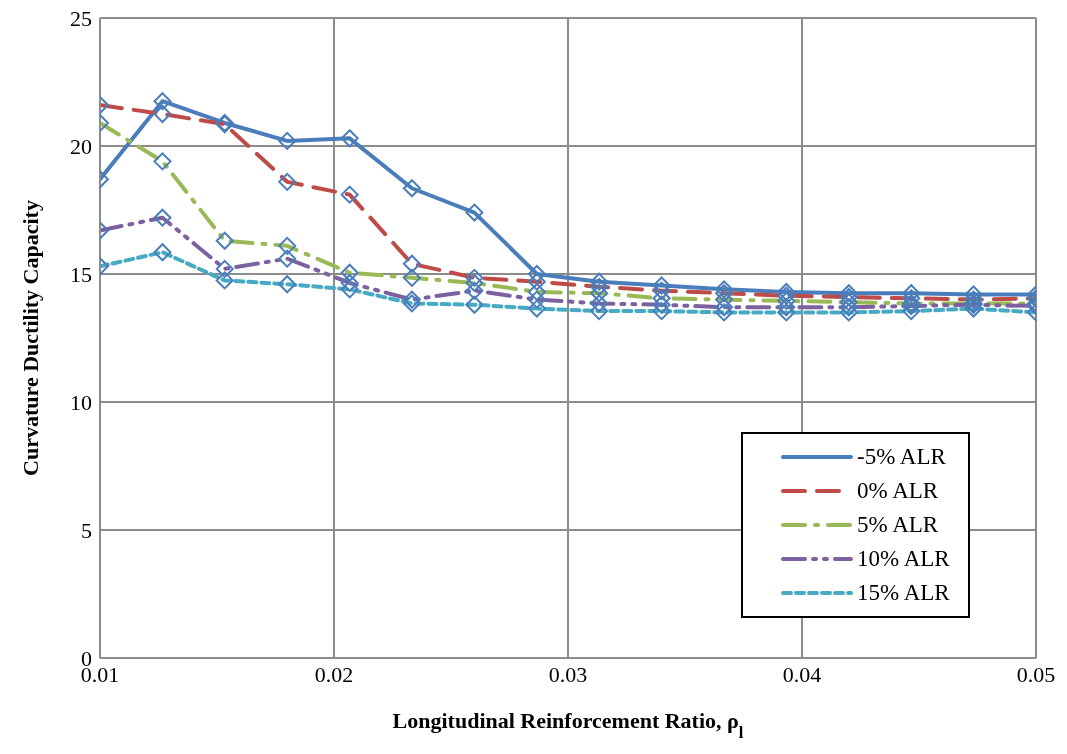 The width and height of the screenshot is (1067, 754). What do you see at coordinates (903, 593) in the screenshot?
I see `legend-label: 15% ALR` at bounding box center [903, 593].